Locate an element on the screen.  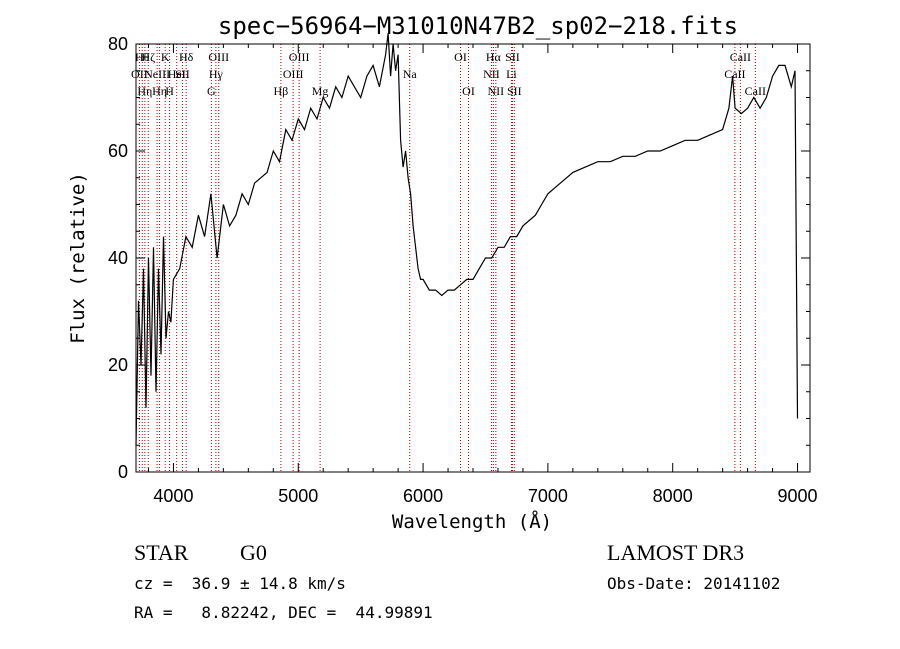
x-axis-label: Wavelength (Å) is located at coordinates (472, 521).